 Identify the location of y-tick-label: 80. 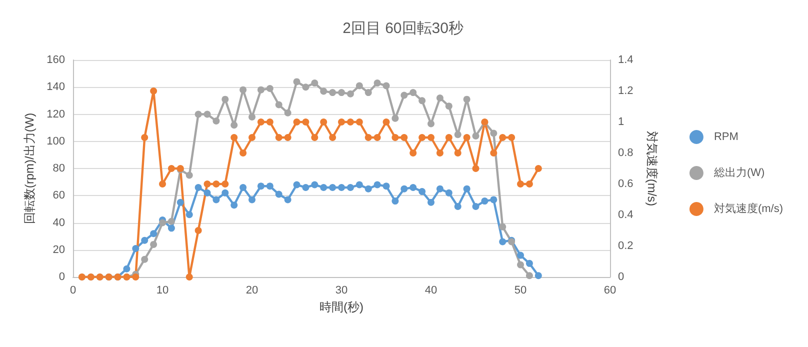
(58, 168).